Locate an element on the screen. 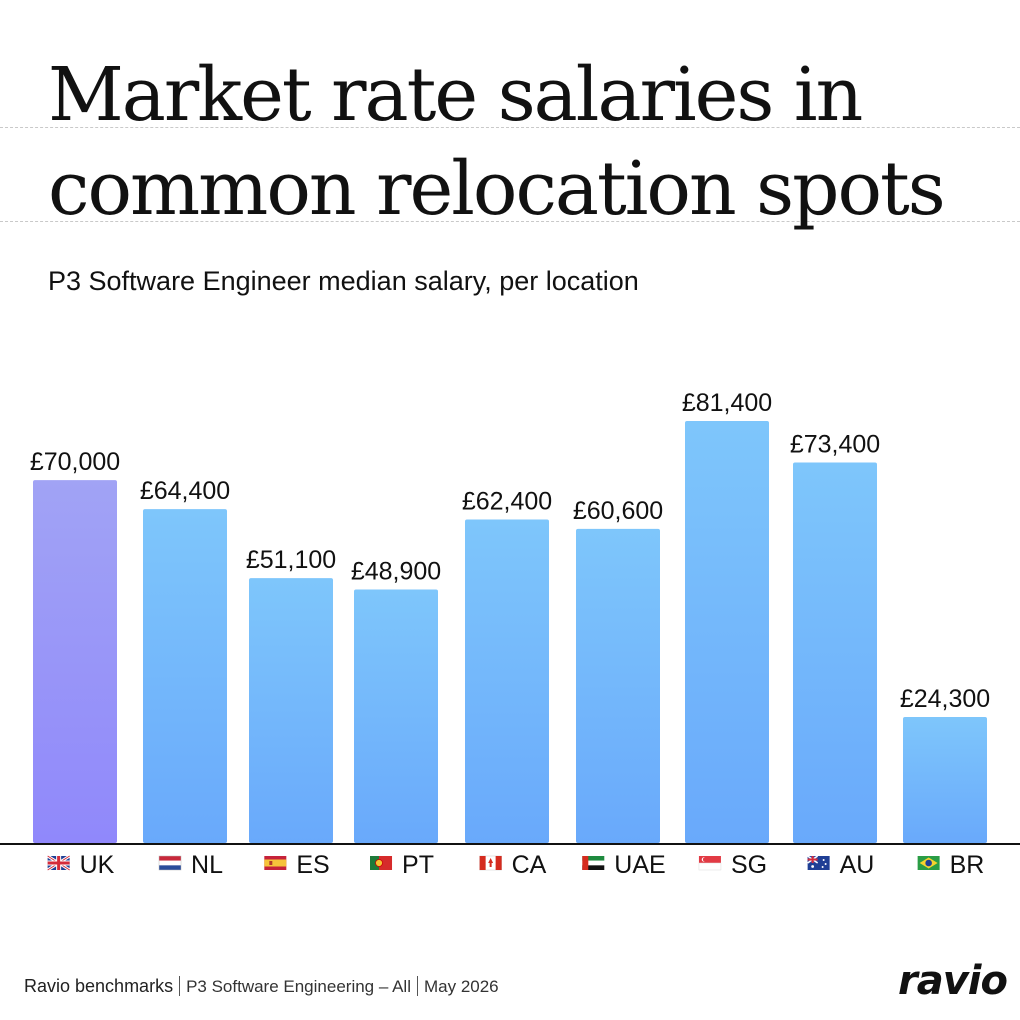  bar-pt is located at coordinates (396, 716).